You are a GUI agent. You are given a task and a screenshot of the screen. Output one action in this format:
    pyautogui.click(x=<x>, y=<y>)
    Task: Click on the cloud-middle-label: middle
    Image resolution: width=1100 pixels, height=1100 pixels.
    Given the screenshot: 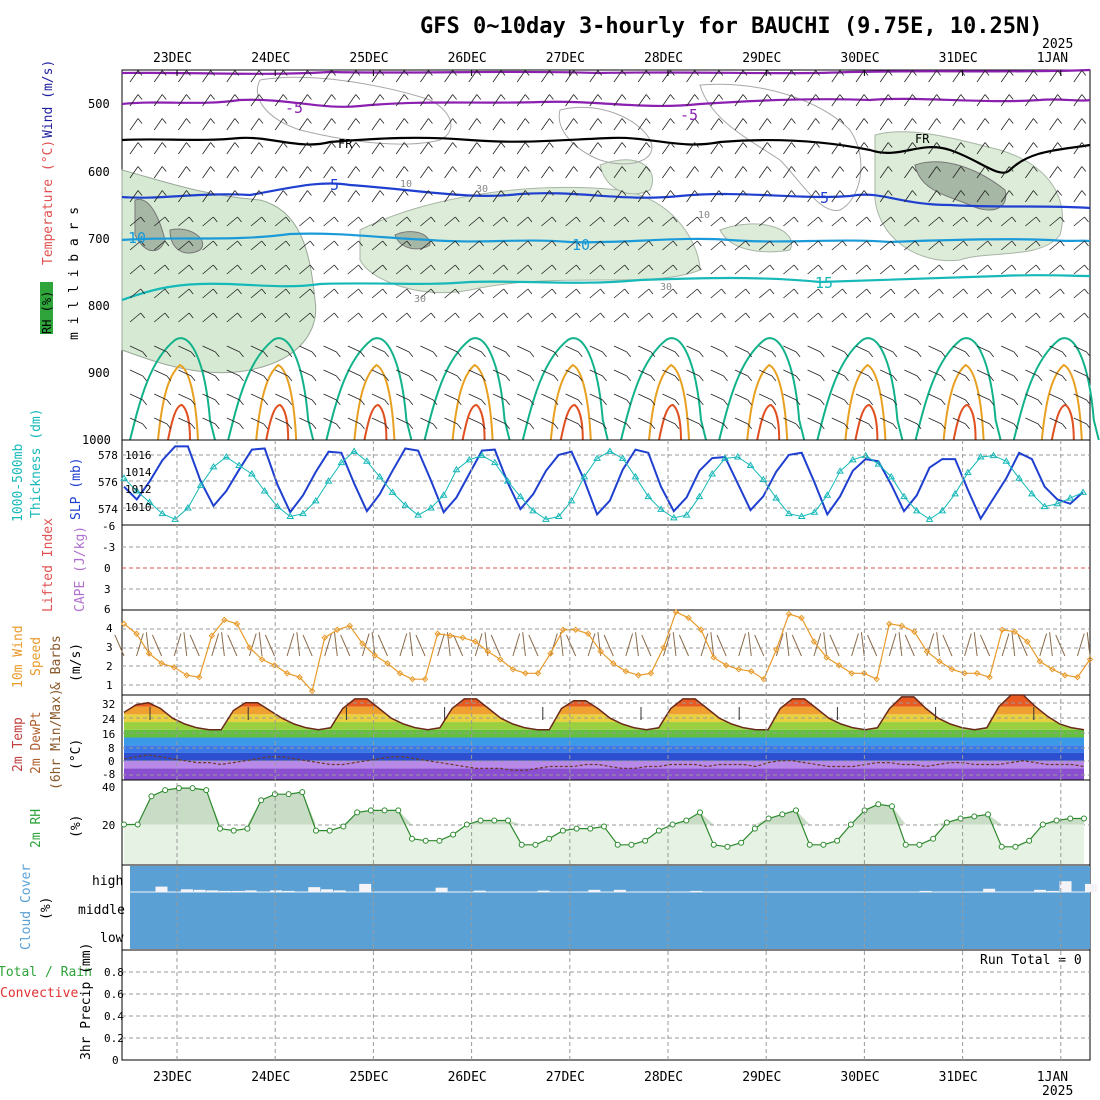 What is the action you would take?
    pyautogui.click(x=101, y=910)
    